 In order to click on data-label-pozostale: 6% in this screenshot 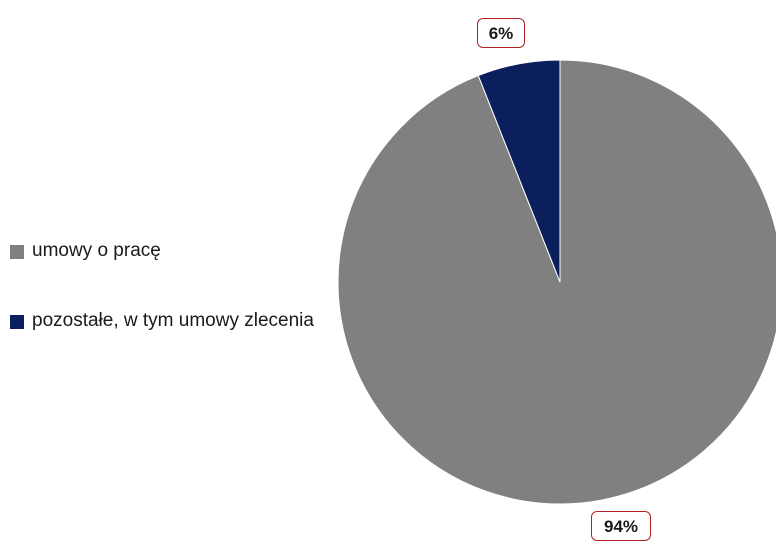, I will do `click(501, 33)`.